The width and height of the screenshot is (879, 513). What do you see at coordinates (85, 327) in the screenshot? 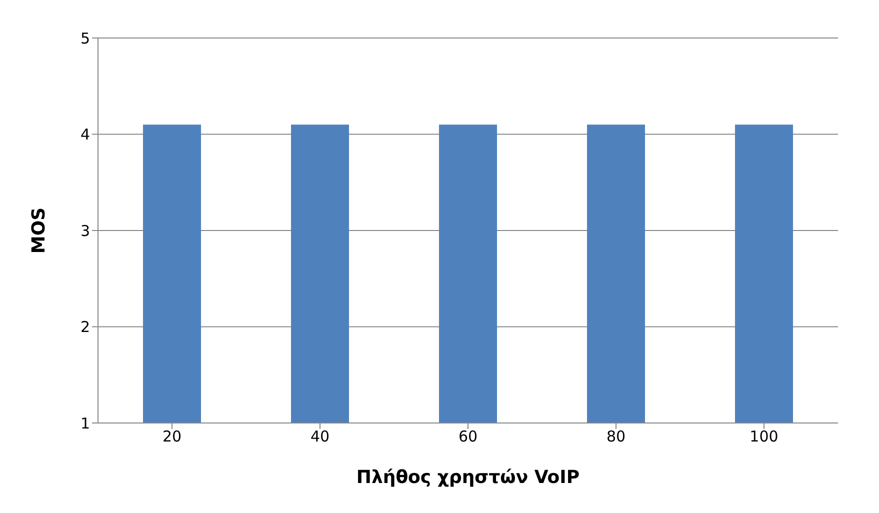
I see `y-tick-label: 2` at bounding box center [85, 327].